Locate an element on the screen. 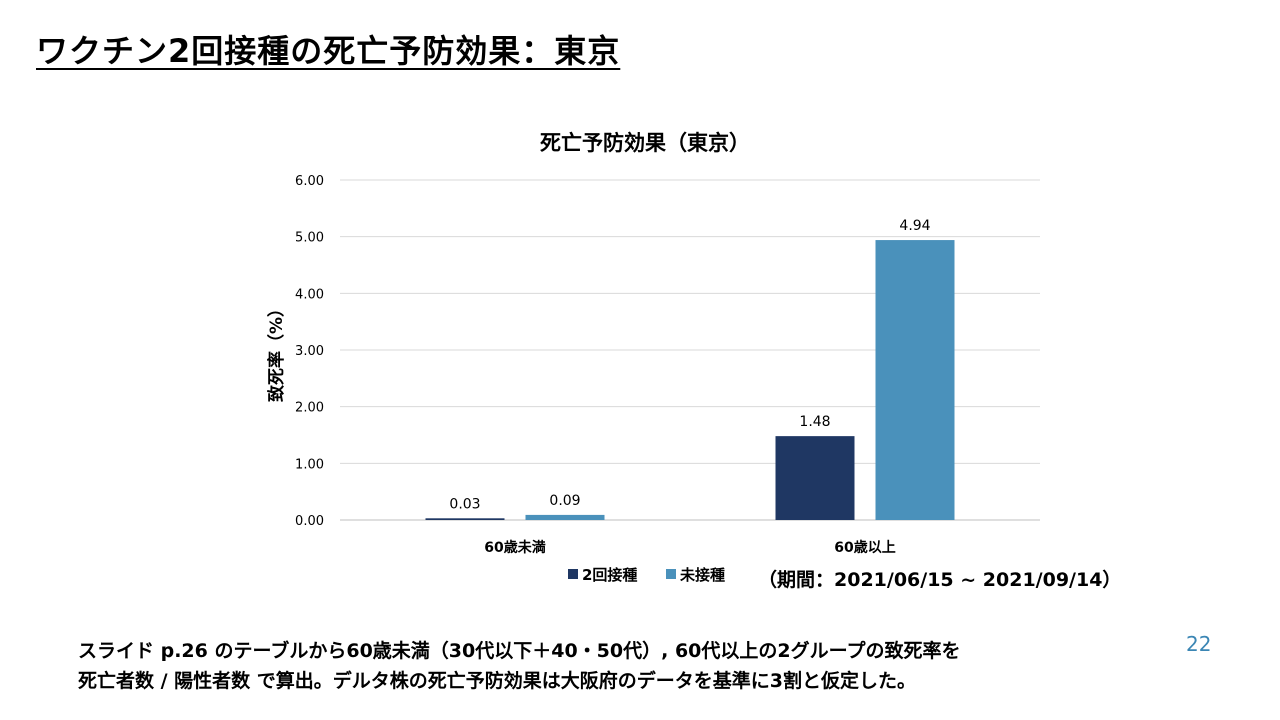 The image size is (1280, 720). y-axis-ticks: 0.00 1.00 2.00 3.00 4.00 5.00 6.00 is located at coordinates (309, 351).